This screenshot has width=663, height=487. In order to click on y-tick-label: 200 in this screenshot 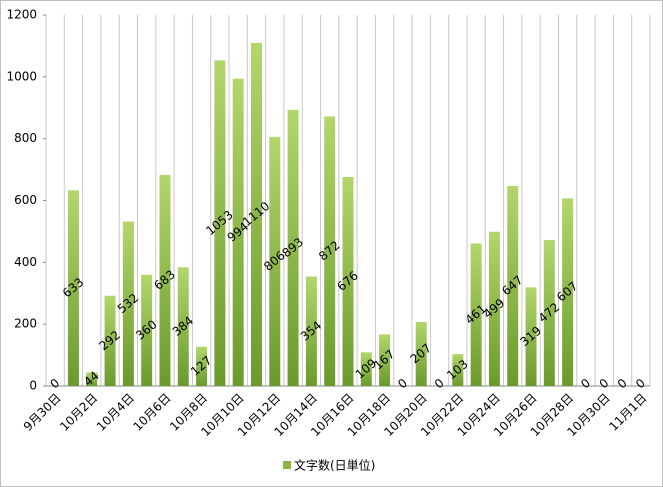, I will do `click(25, 324)`.